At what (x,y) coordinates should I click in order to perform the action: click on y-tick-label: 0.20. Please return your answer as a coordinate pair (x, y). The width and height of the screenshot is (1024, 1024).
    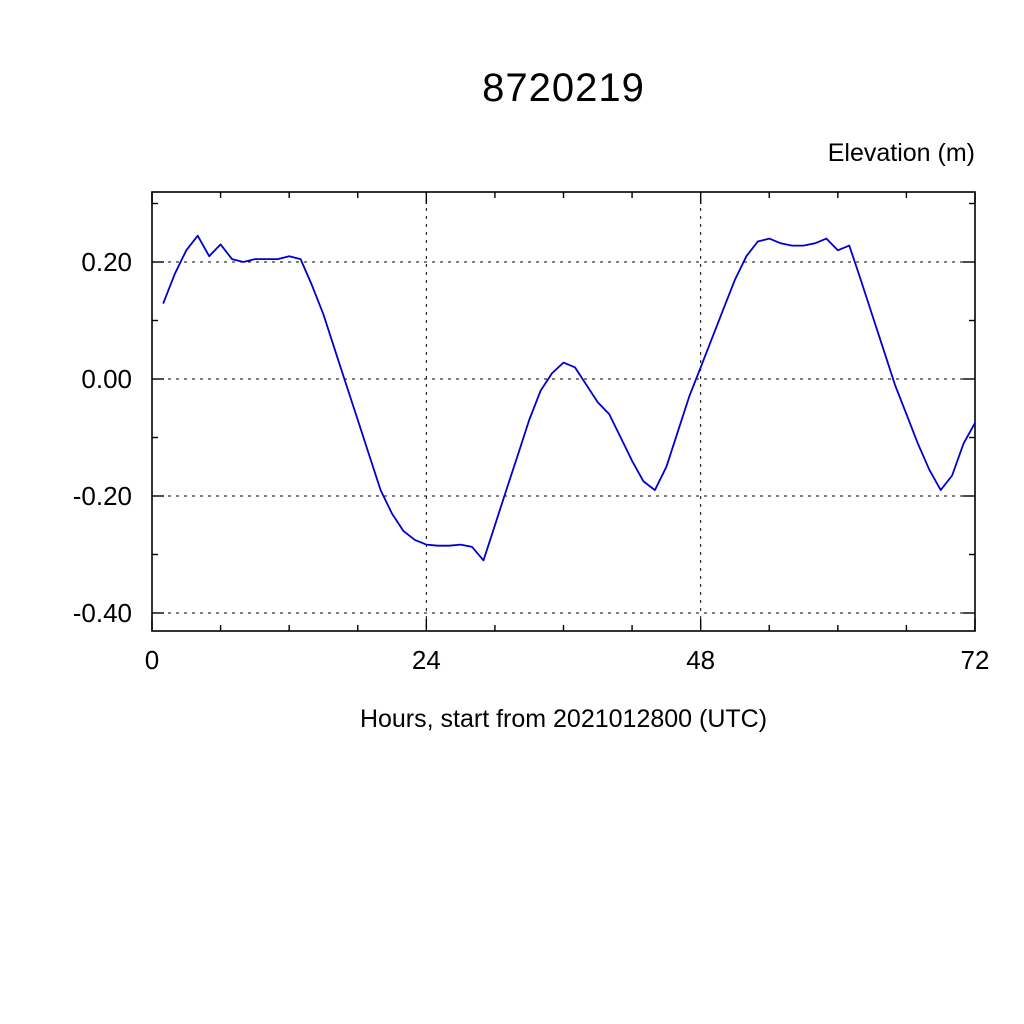
    Looking at the image, I should click on (106, 262).